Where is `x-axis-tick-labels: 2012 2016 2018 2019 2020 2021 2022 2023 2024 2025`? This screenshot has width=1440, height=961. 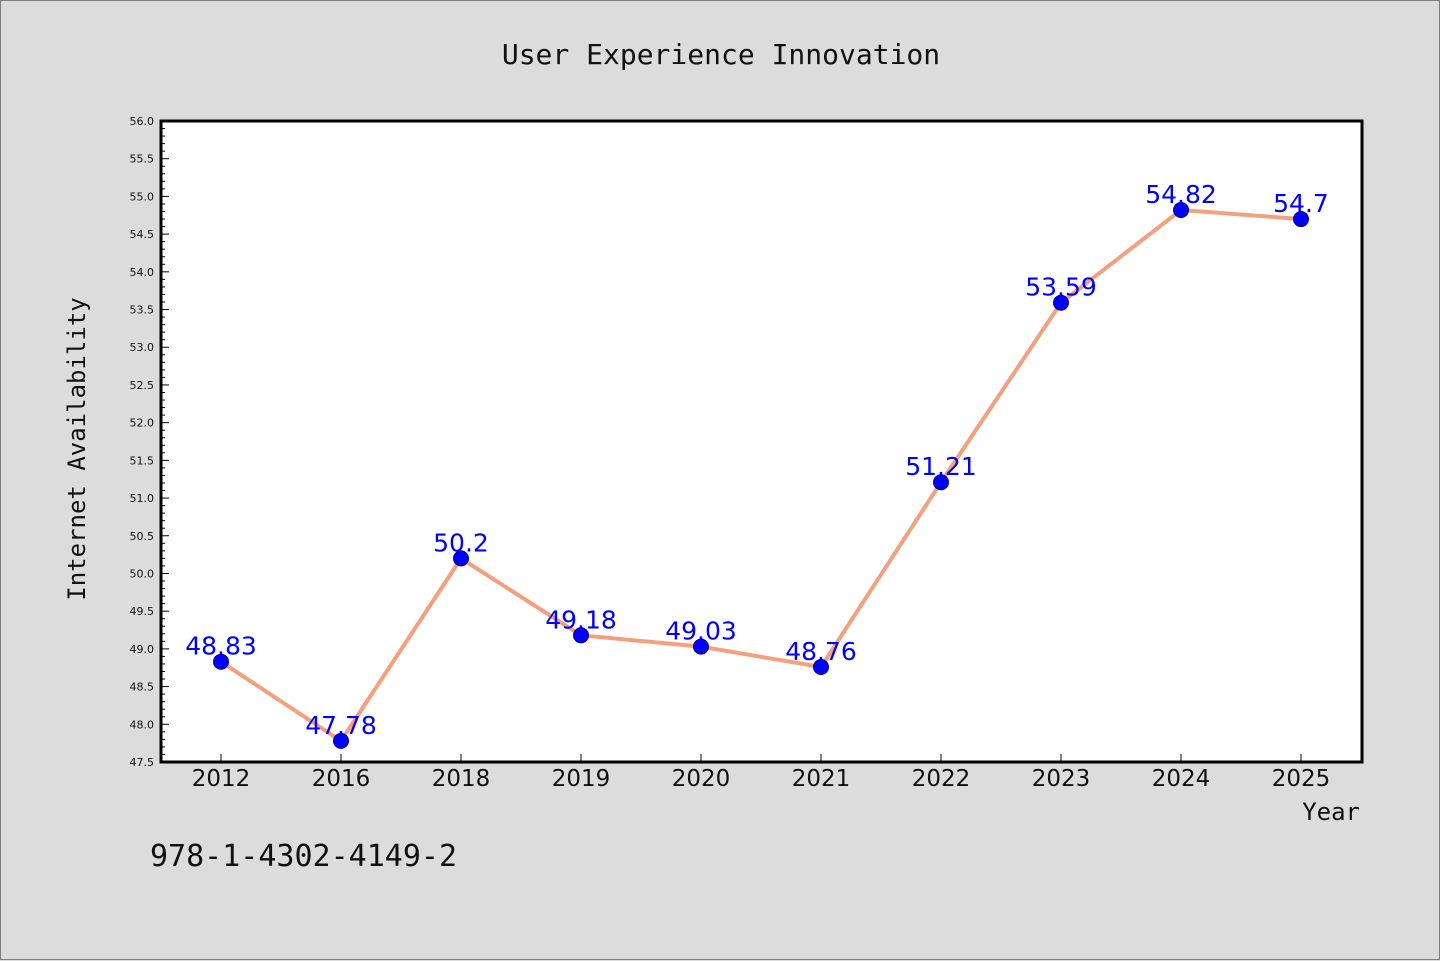 x-axis-tick-labels: 2012 2016 2018 2019 2020 2021 2022 2023 2024 2025 is located at coordinates (761, 779).